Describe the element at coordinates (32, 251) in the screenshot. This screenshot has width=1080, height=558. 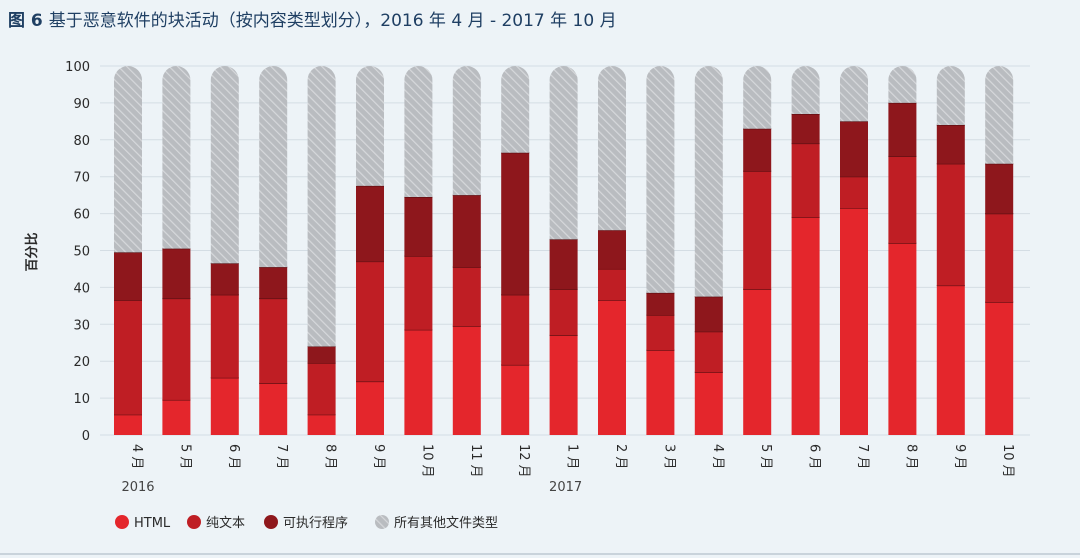
I see `y-axis-label: 百分比` at that location.